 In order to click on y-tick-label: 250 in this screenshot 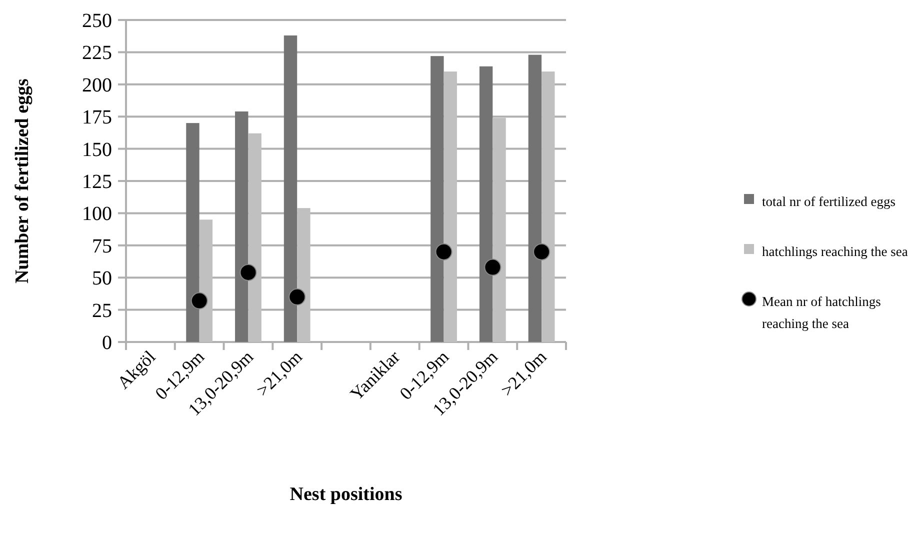, I will do `click(97, 21)`.